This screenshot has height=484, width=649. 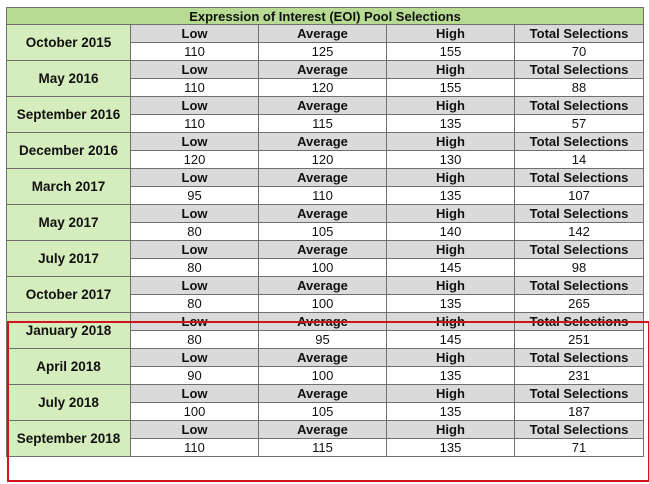 I want to click on value-cell: 14, so click(x=579, y=159).